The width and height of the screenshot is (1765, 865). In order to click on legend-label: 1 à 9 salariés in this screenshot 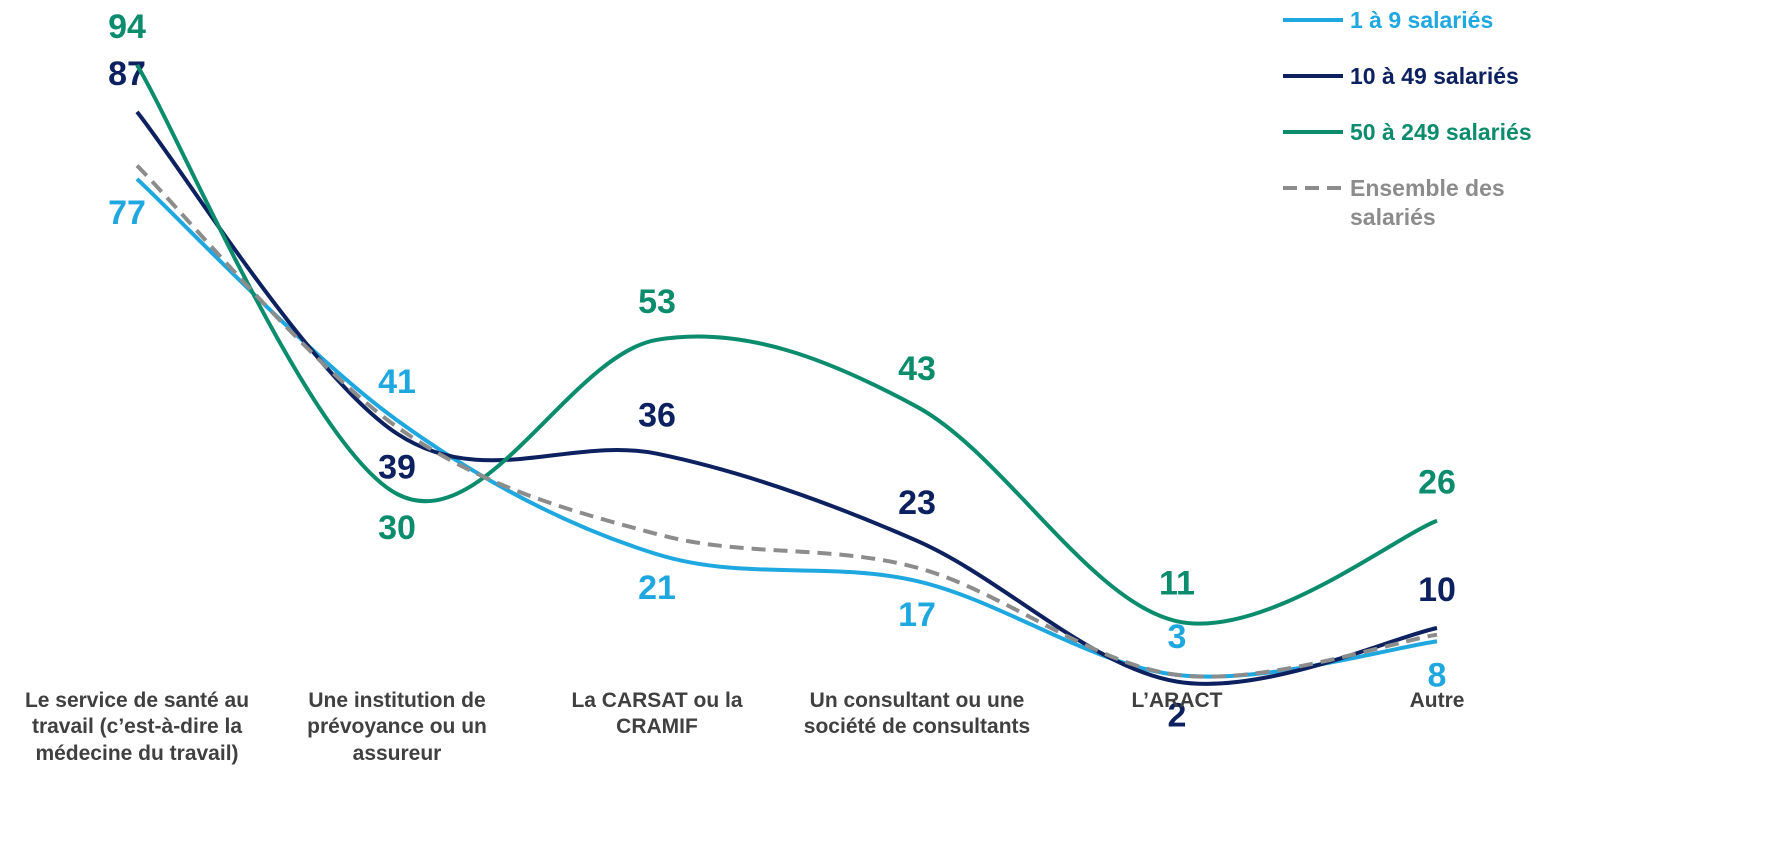, I will do `click(1422, 20)`.